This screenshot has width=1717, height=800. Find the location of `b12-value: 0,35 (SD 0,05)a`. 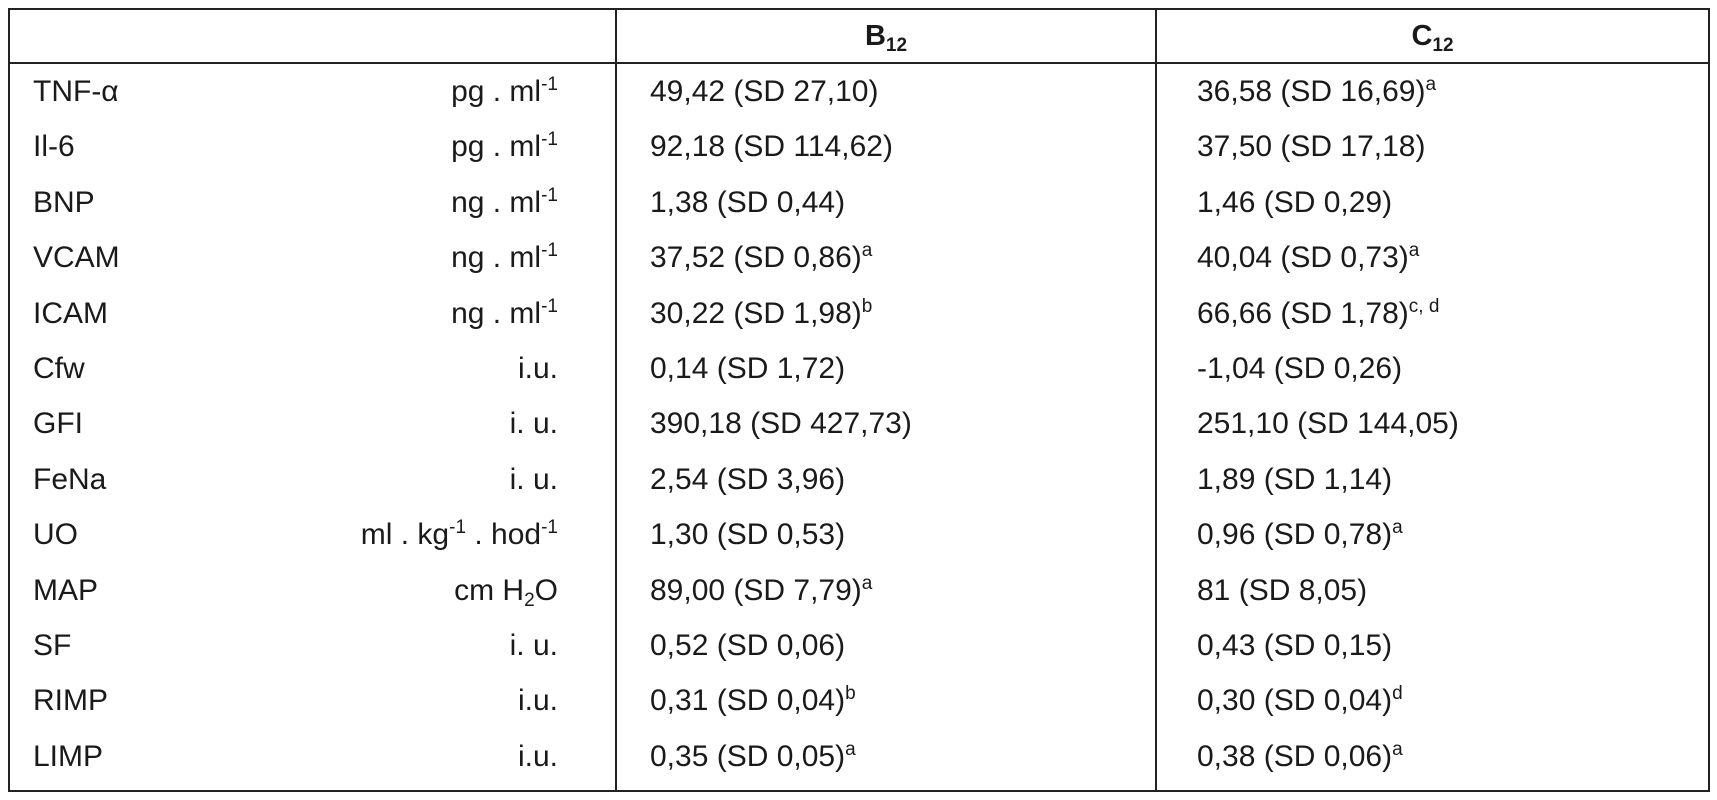

b12-value: 0,35 (SD 0,05)a is located at coordinates (753, 755).